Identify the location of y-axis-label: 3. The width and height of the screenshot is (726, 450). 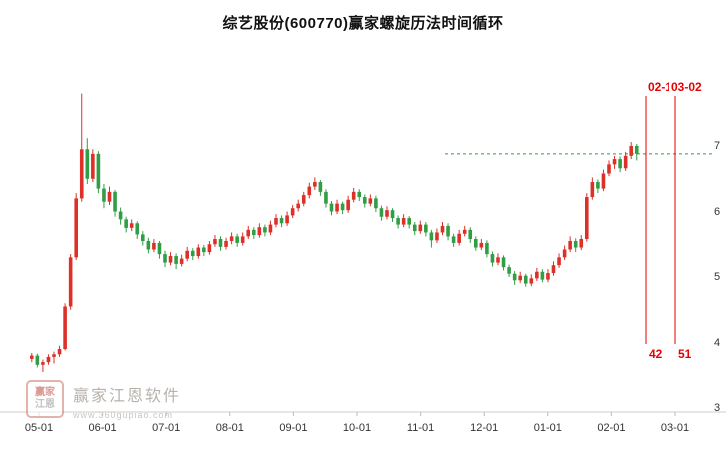
(717, 408).